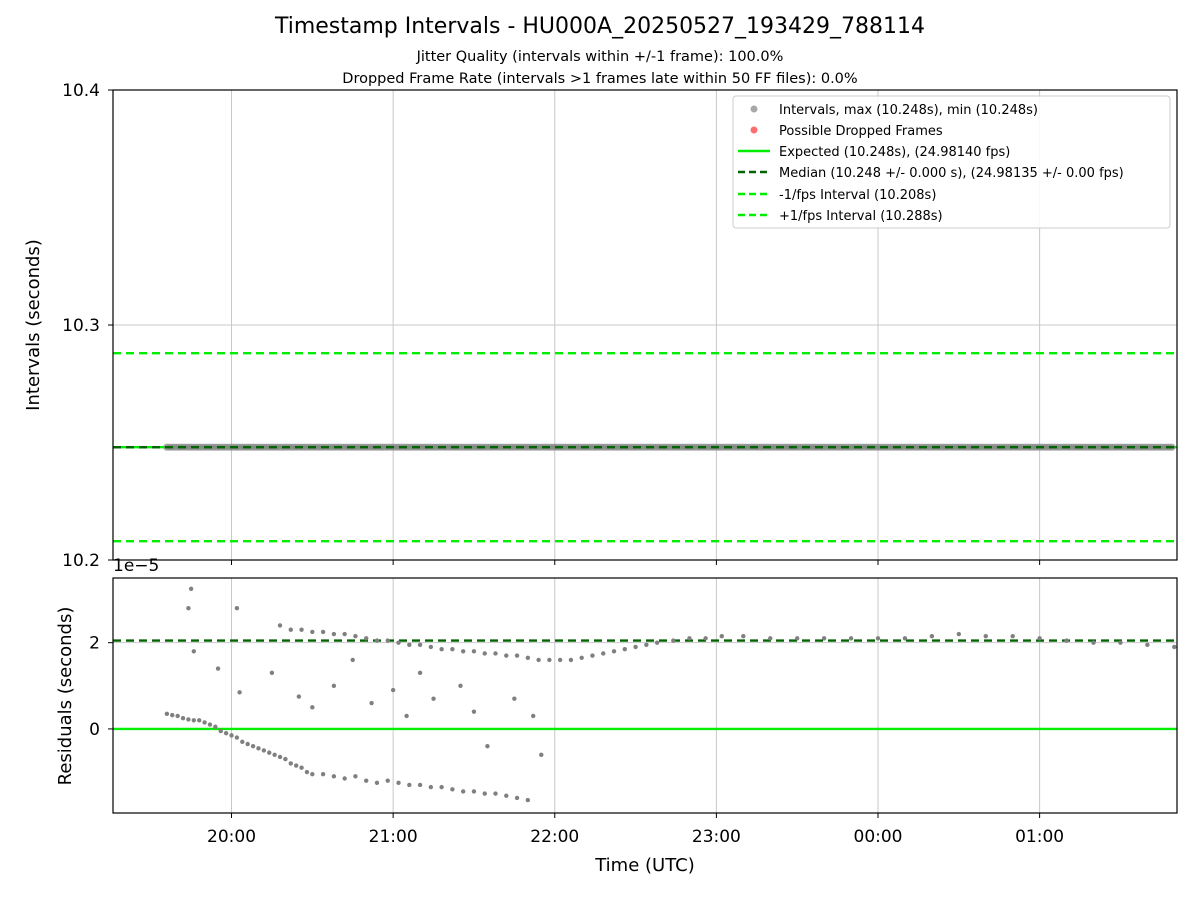  Describe the element at coordinates (136, 566) in the screenshot. I see `y-offset-label: 1e−5` at that location.